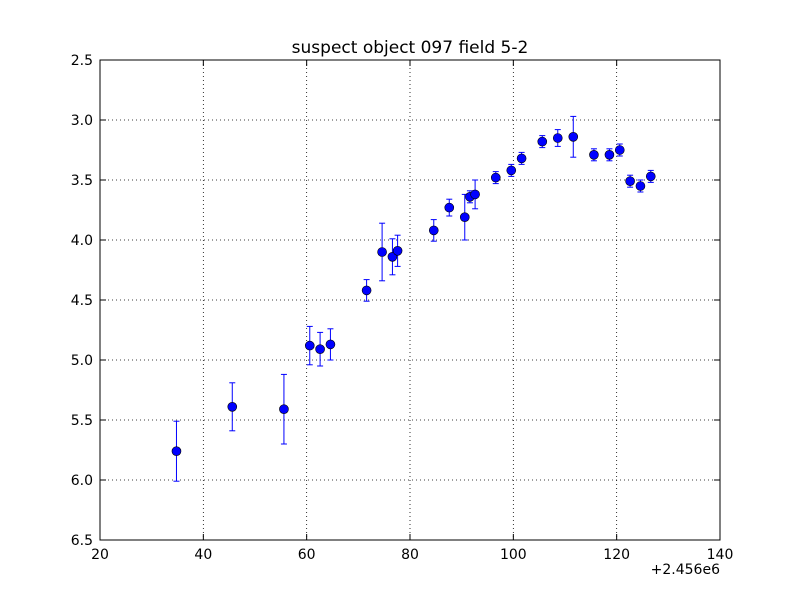 The width and height of the screenshot is (800, 600). I want to click on y-tick-label: 4.5, so click(82, 301).